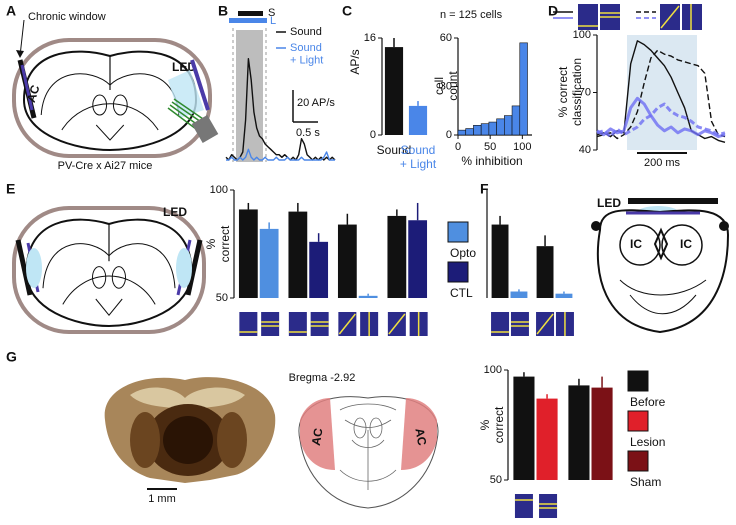 The width and height of the screenshot is (736, 525). I want to click on brainstem, so click(663, 297).